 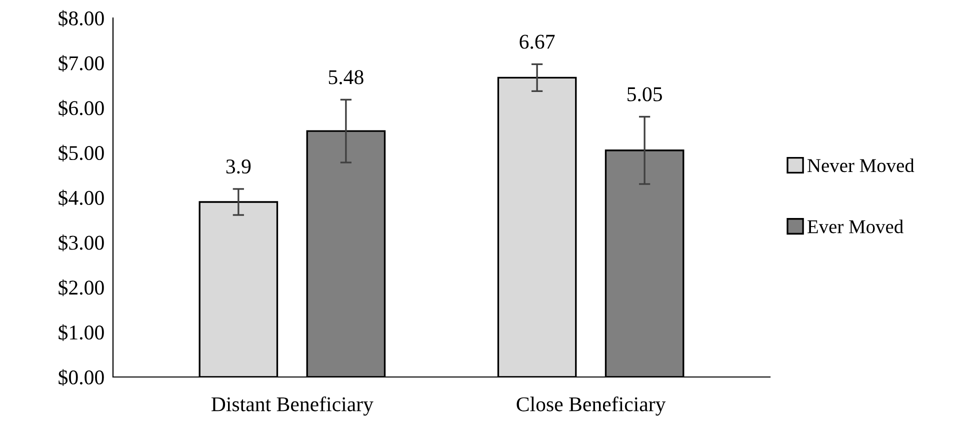 What do you see at coordinates (81, 243) in the screenshot?
I see `y-tick-label: $3.00` at bounding box center [81, 243].